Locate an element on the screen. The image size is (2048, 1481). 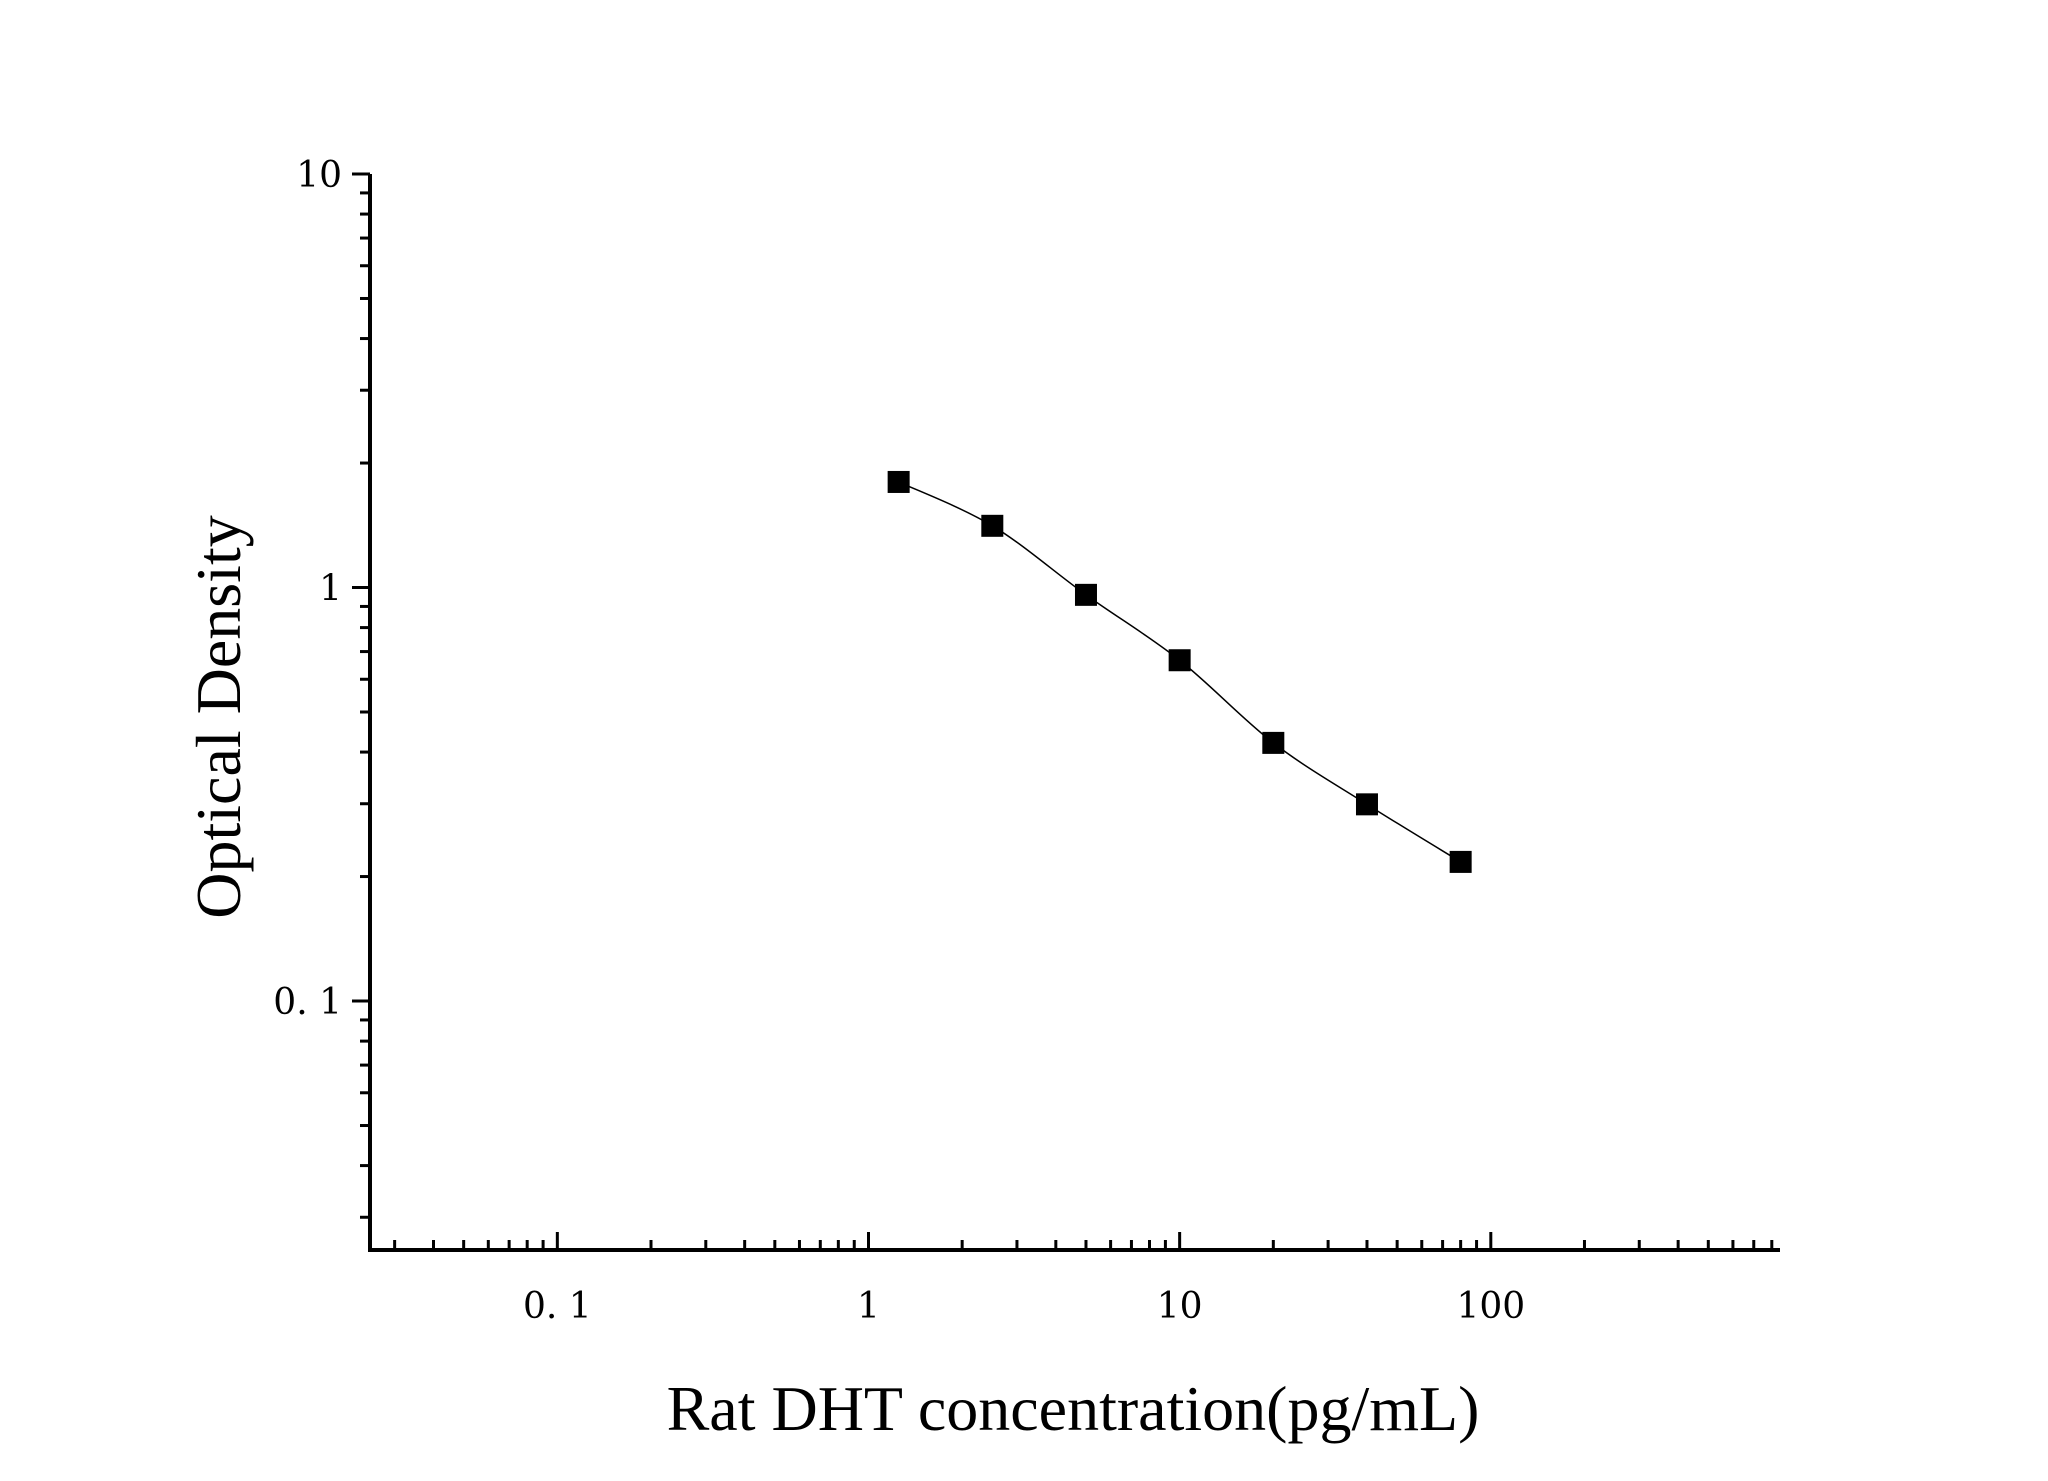
x-axis-title: Rat DHT concentration(pg/mL) is located at coordinates (1073, 1408).